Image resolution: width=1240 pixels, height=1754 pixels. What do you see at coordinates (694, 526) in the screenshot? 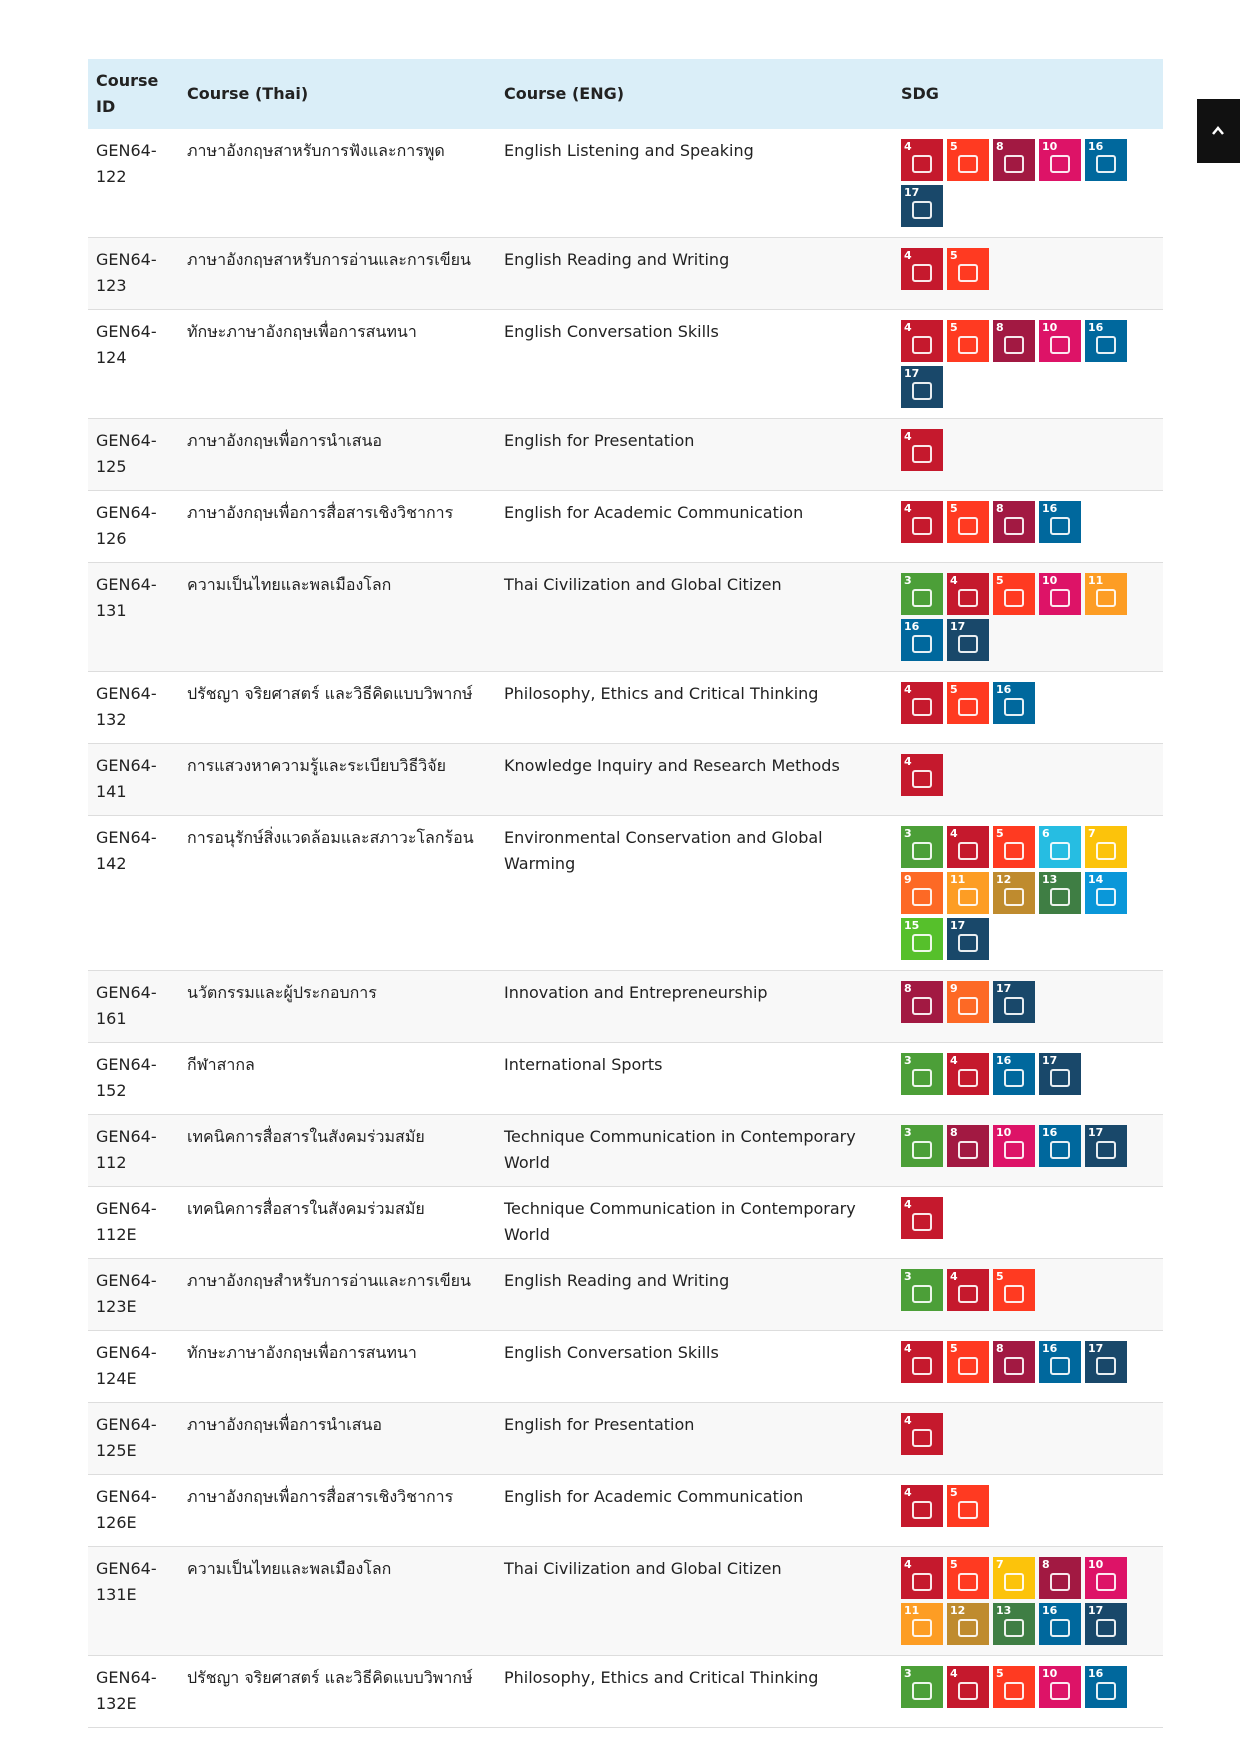
I see `course-eng: English for Academic Communication` at bounding box center [694, 526].